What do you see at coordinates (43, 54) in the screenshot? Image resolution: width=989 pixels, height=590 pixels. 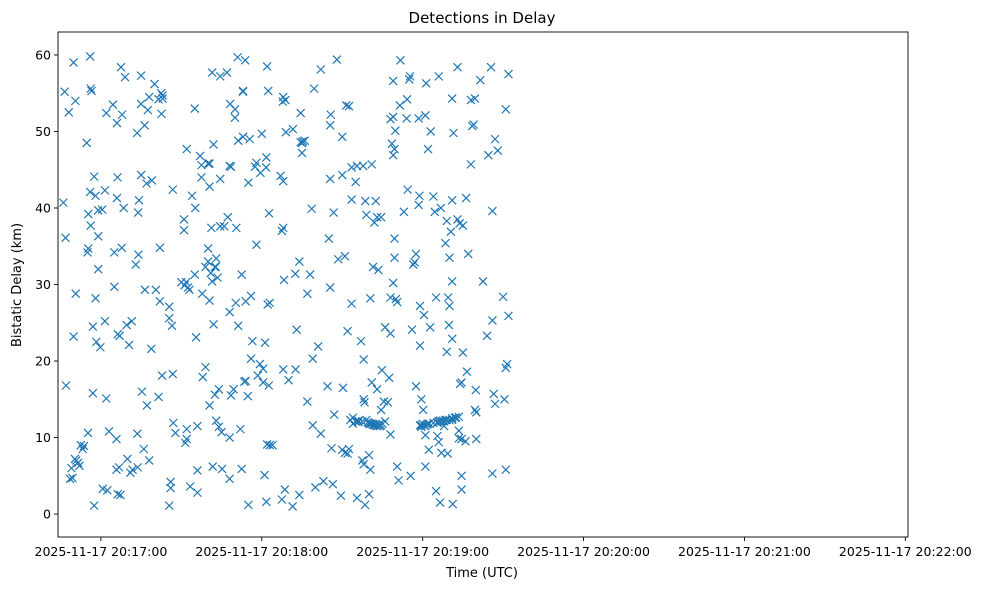 I see `y-tick-label: 60` at bounding box center [43, 54].